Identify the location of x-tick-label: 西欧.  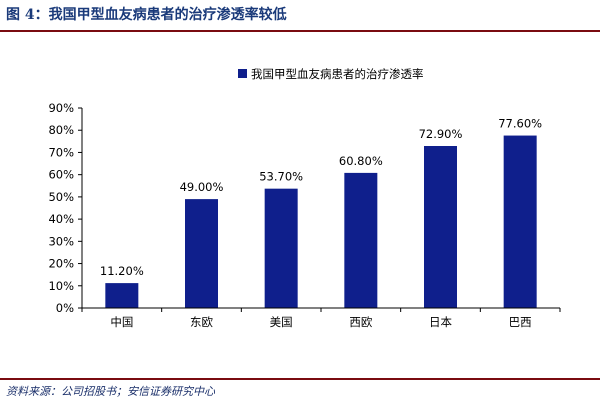
(360, 322).